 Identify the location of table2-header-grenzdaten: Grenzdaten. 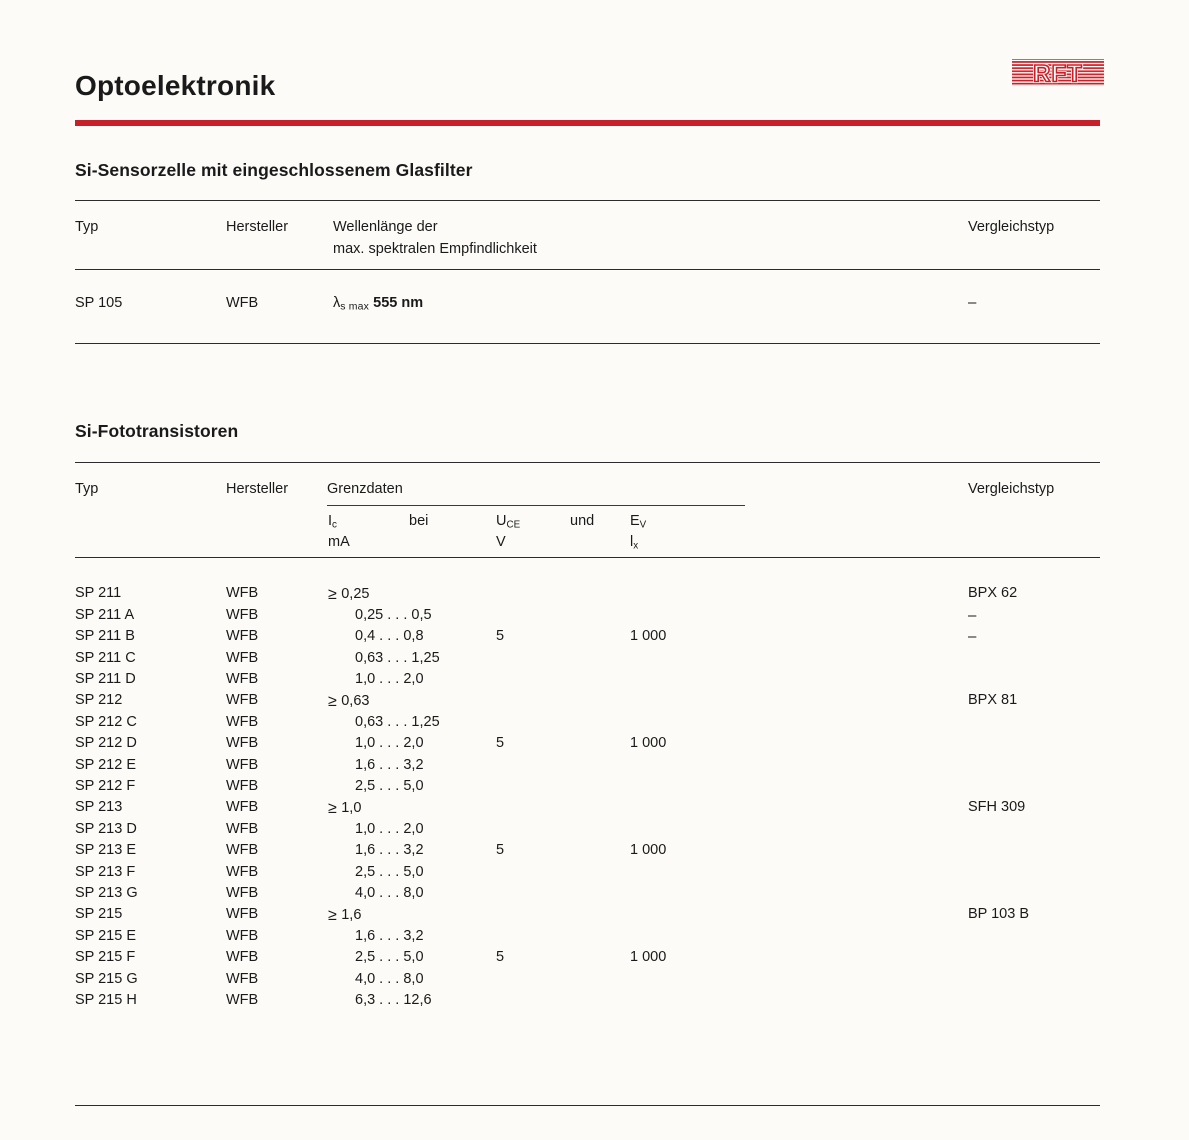
(365, 489).